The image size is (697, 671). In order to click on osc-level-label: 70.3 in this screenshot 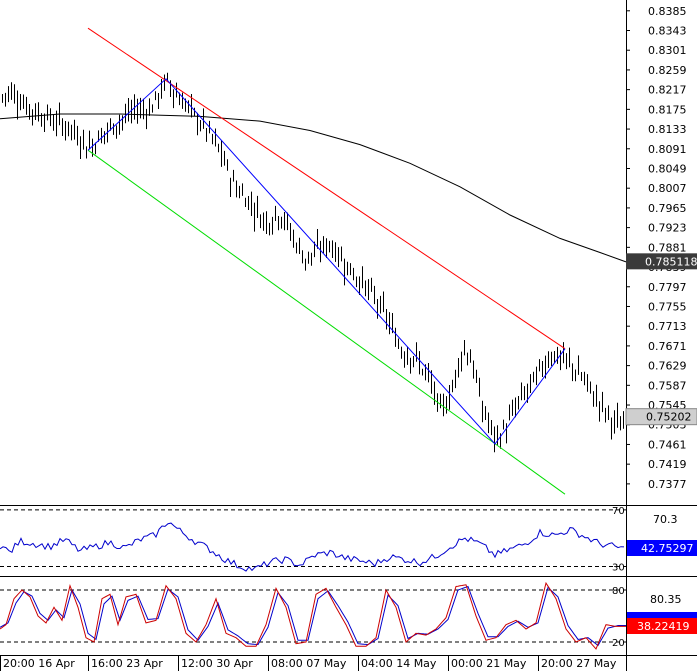, I will do `click(665, 519)`.